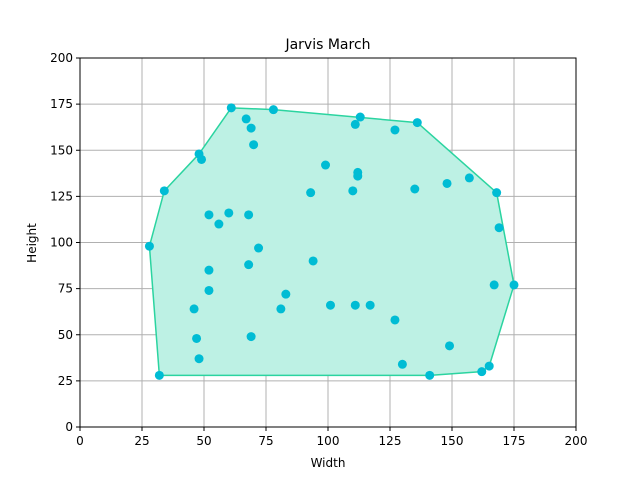  What do you see at coordinates (203, 441) in the screenshot?
I see `x-tick-label: 50` at bounding box center [203, 441].